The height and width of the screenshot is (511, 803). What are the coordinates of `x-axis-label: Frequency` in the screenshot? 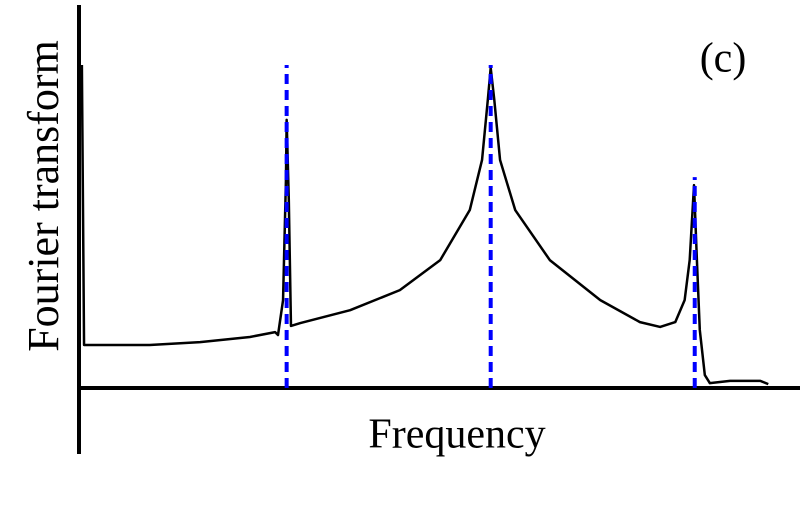 It's located at (456, 435).